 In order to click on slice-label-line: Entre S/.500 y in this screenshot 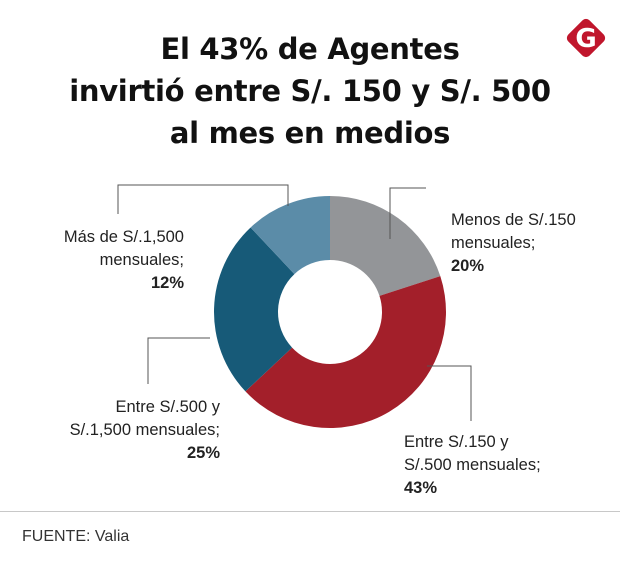, I will do `click(167, 407)`.